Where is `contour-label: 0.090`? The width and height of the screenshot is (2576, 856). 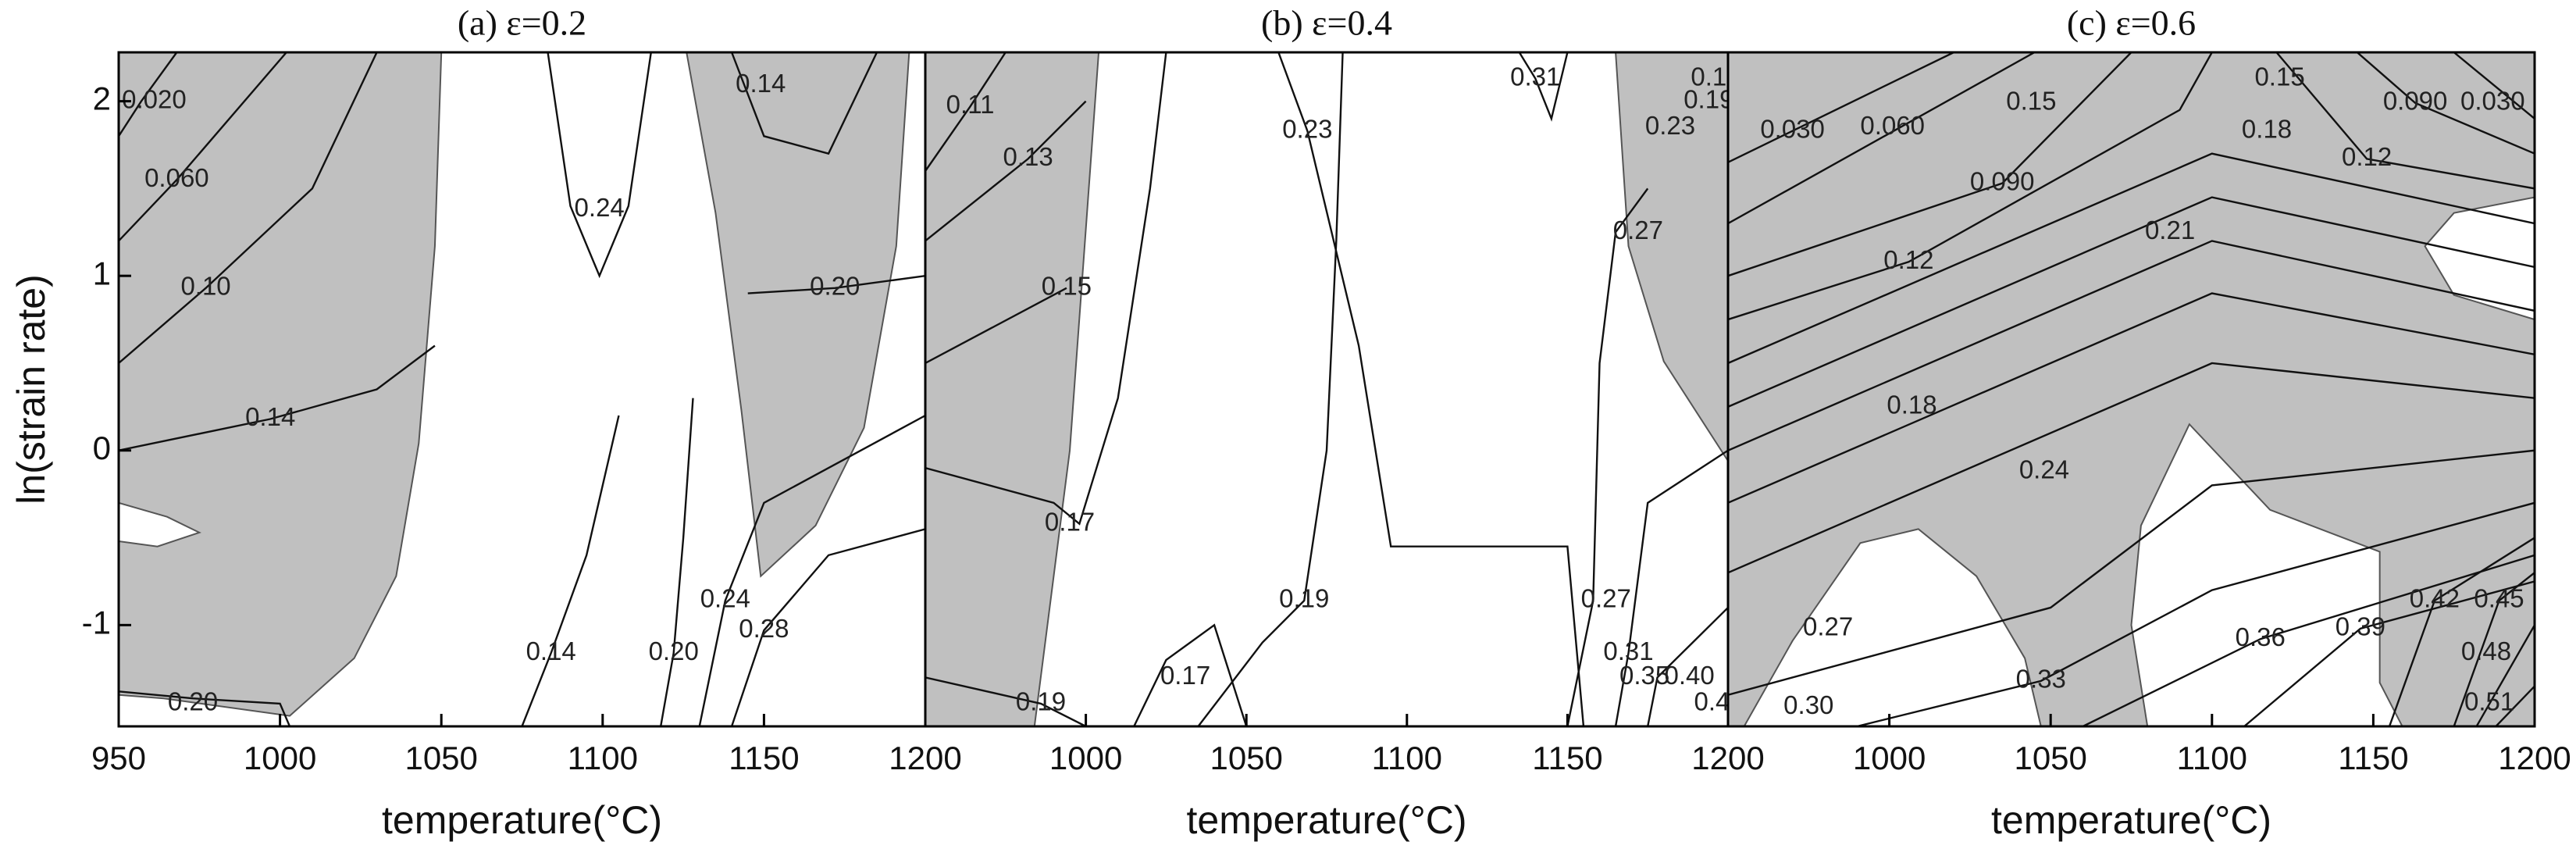 contour-label: 0.090 is located at coordinates (2415, 102).